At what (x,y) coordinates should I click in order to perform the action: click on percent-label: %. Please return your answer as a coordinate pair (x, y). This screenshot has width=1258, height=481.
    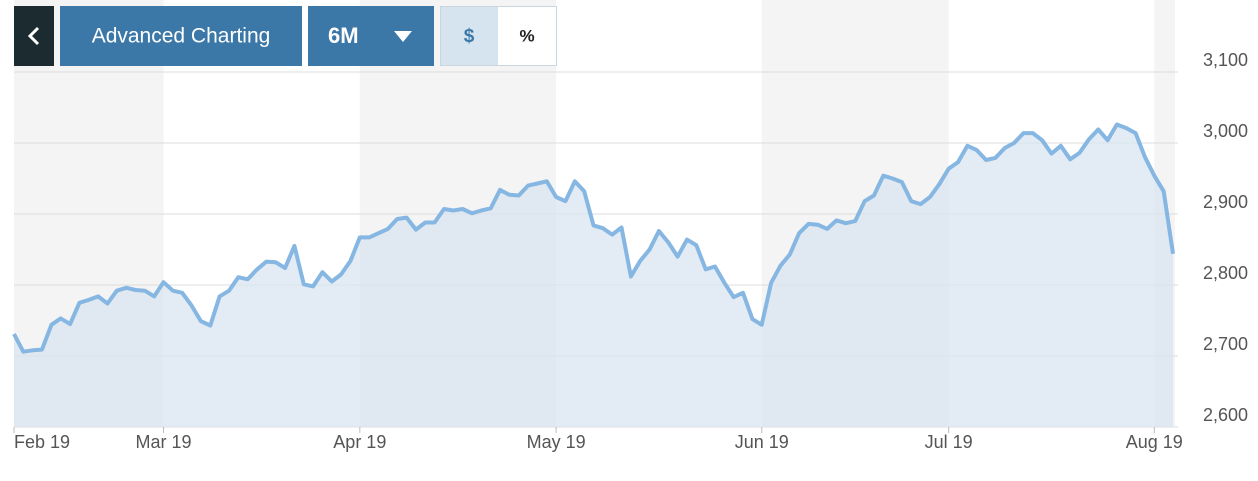
    Looking at the image, I should click on (526, 35).